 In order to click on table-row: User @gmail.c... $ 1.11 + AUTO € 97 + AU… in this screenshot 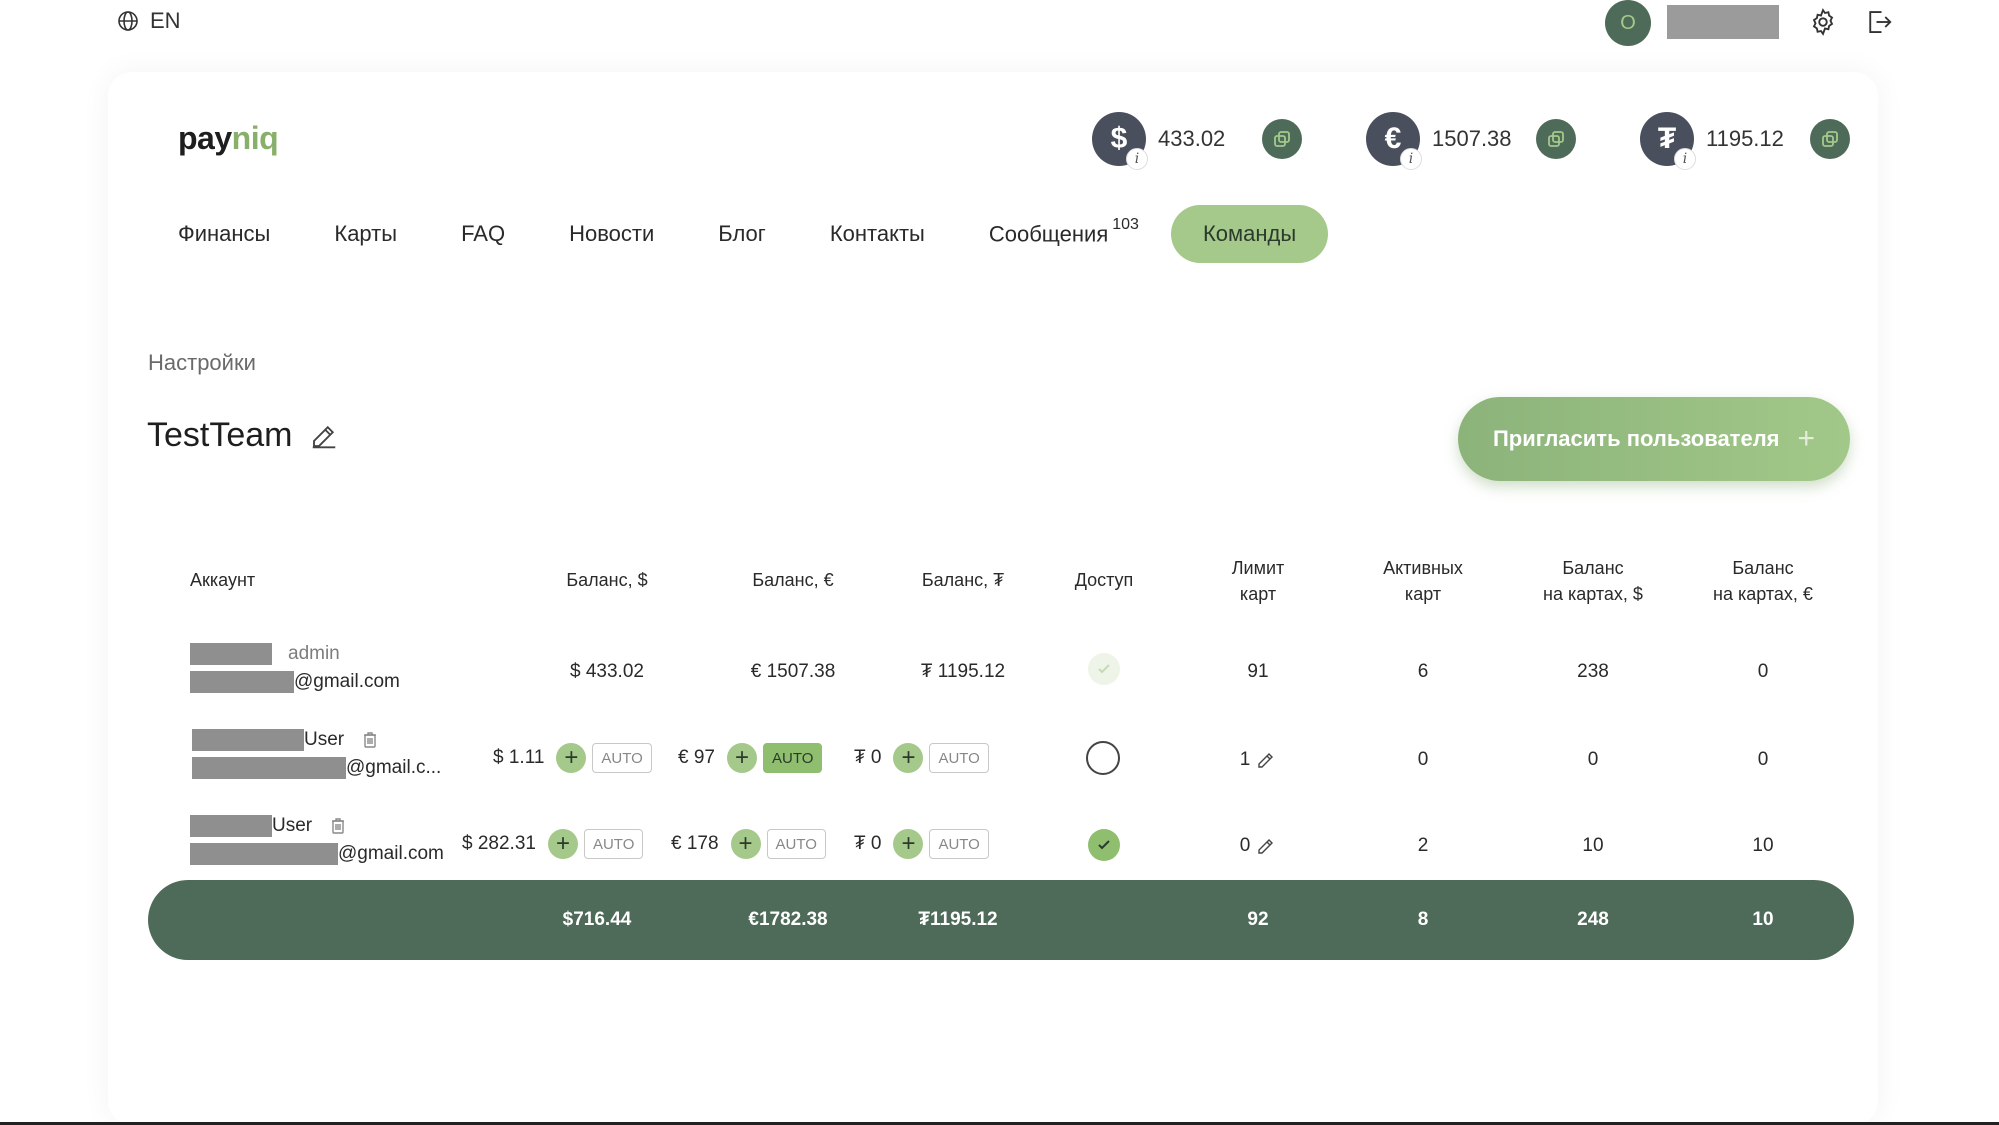, I will do `click(1000, 766)`.